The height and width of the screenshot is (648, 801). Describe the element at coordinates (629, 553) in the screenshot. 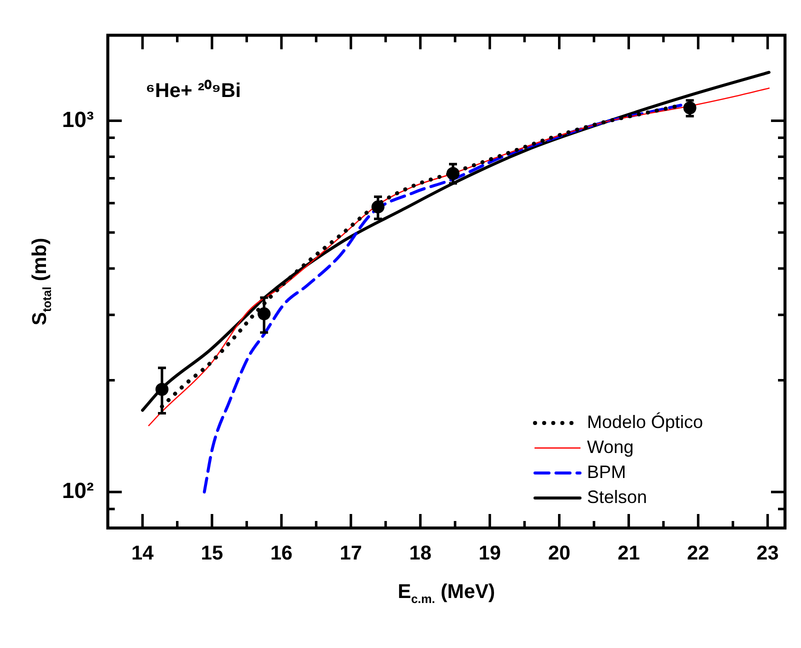

I see `x-tick-label: 21` at that location.